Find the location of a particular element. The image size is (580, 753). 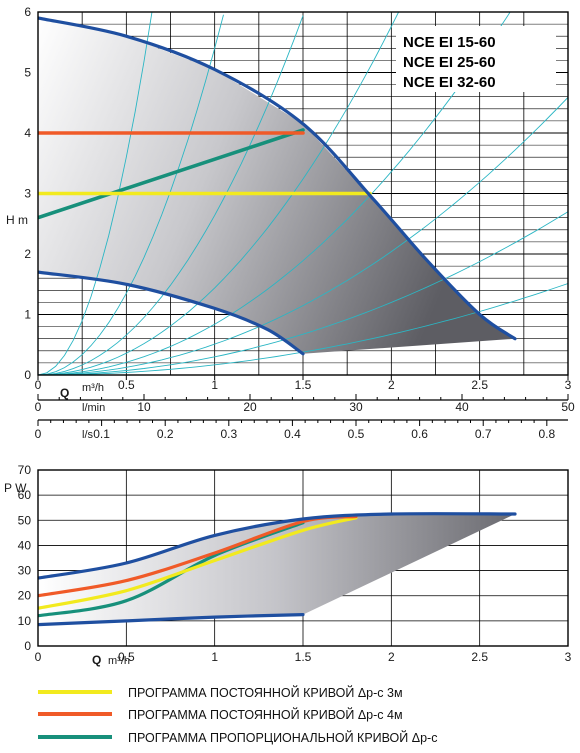

power-x-tick-labels: 0 0.5 1 1.5 2 2.5 3 is located at coordinates (303, 657).